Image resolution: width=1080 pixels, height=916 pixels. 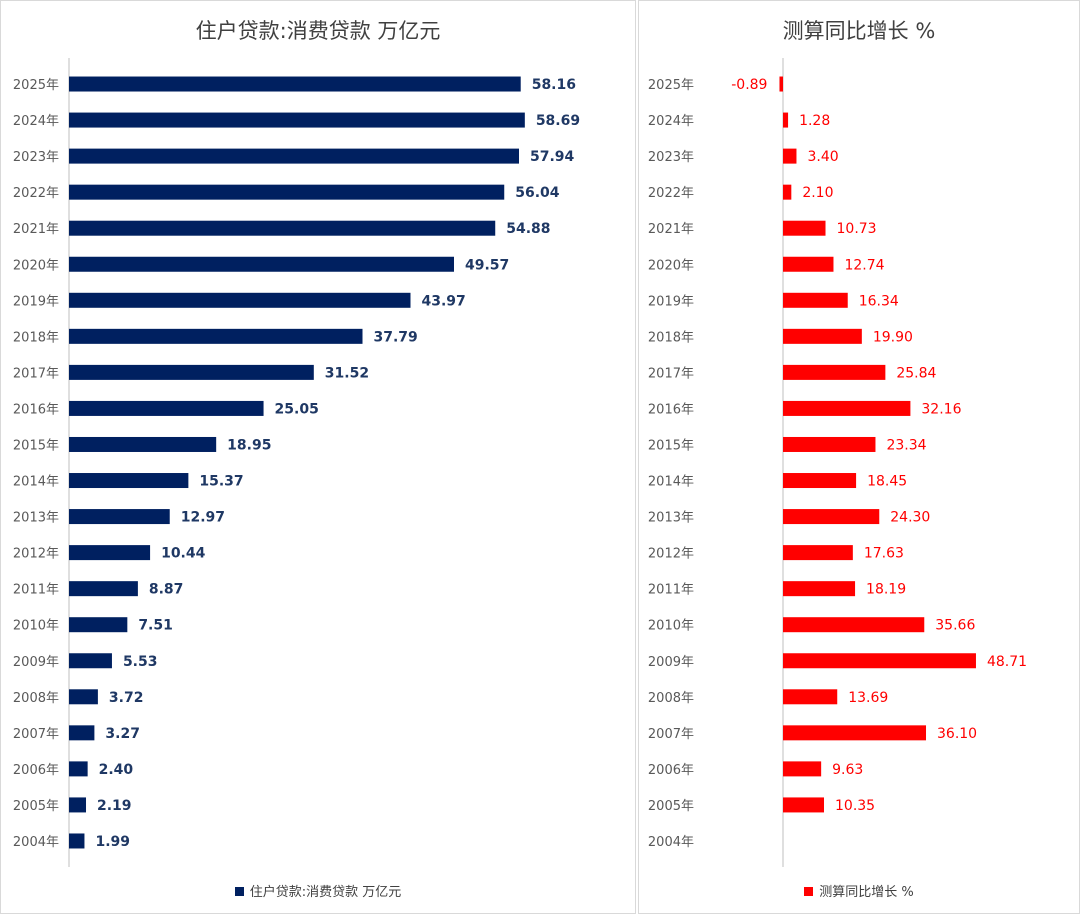 I want to click on legend-swatch-right, so click(x=809, y=891).